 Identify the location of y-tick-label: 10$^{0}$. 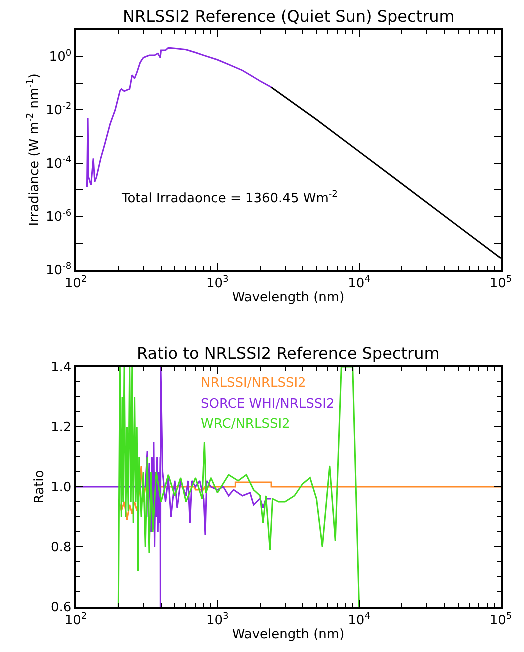
(60, 57).